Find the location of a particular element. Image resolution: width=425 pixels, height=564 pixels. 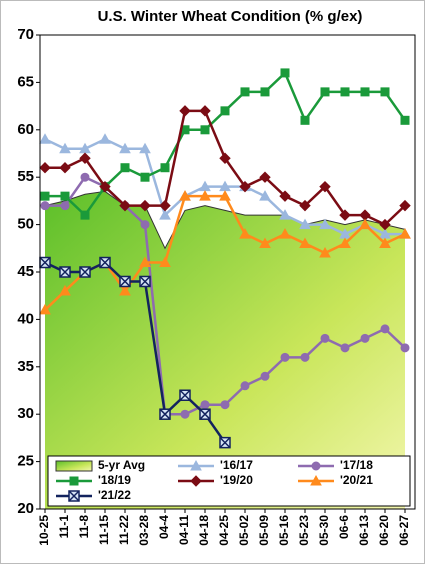

x-tick-label: 10-25 is located at coordinates (44, 530).